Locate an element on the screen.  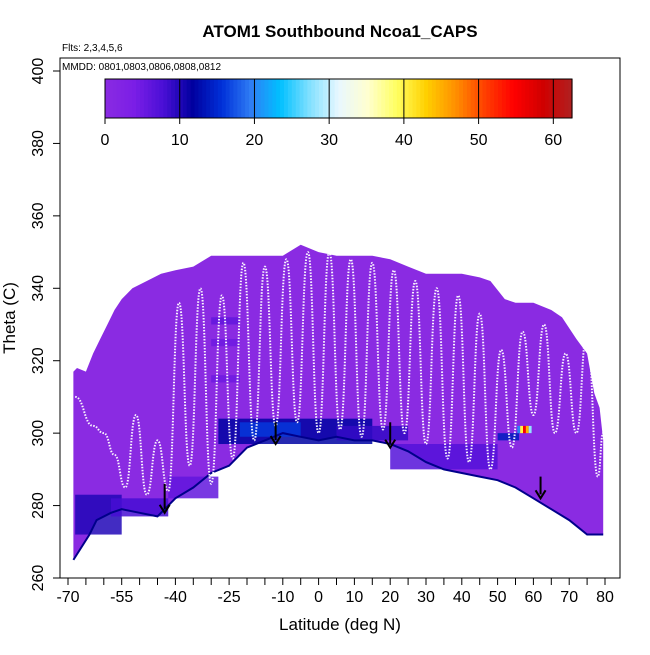
hotspot is located at coordinates (524, 429).